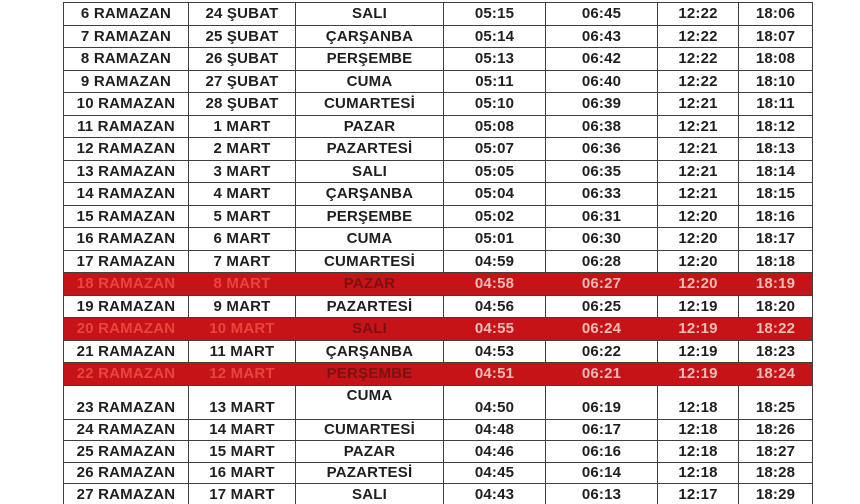  Describe the element at coordinates (126, 472) in the screenshot. I see `ramazan-day-cell: 26 RAMAZAN` at that location.